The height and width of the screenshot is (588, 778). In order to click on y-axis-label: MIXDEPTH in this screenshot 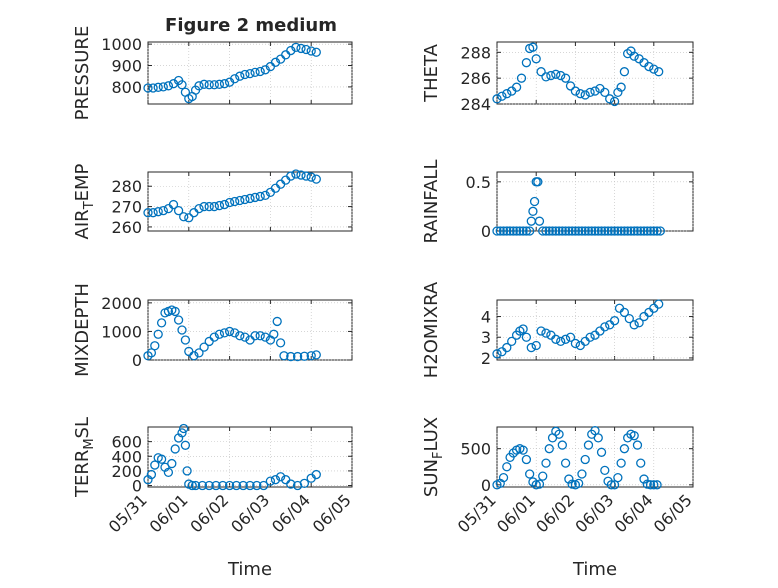, I will do `click(82, 330)`.